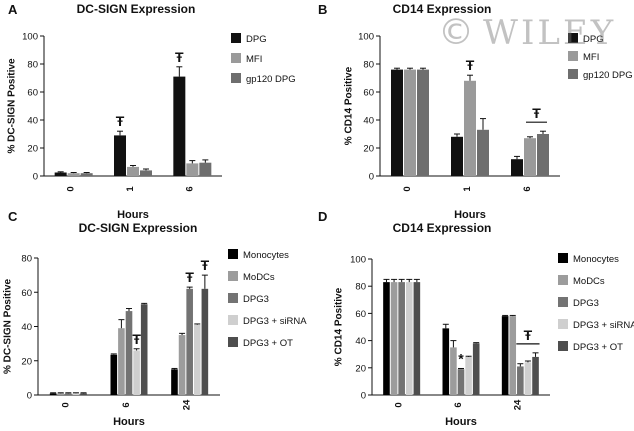  What do you see at coordinates (322, 216) in the screenshot?
I see `panel-letter: D` at bounding box center [322, 216].